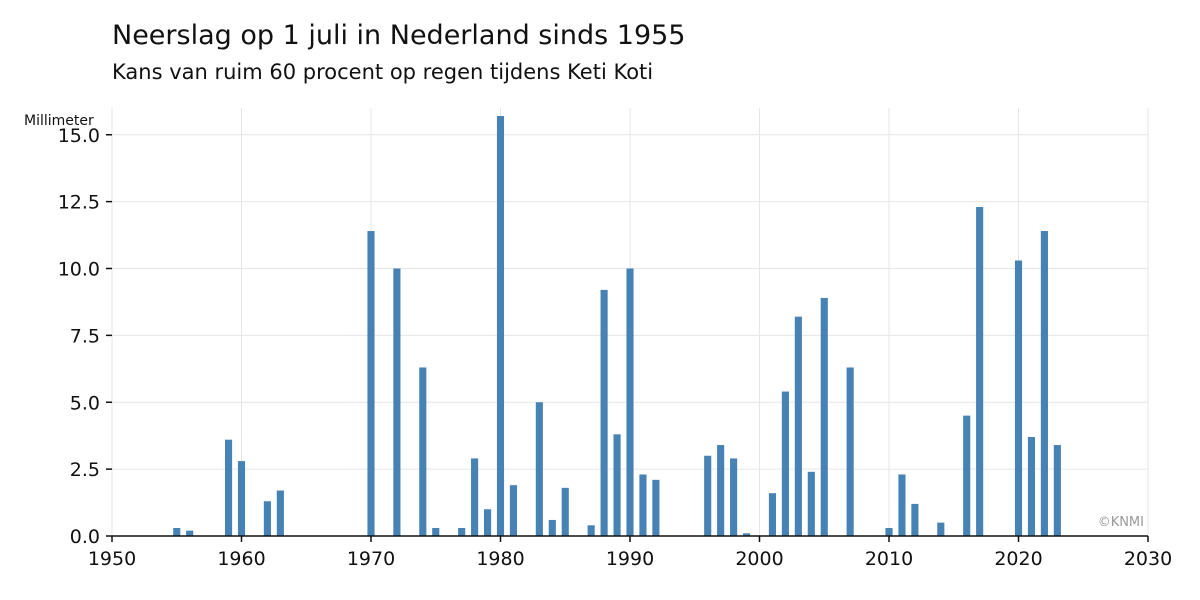 The height and width of the screenshot is (600, 1200). Describe the element at coordinates (850, 451) in the screenshot. I see `bar-2007` at that location.